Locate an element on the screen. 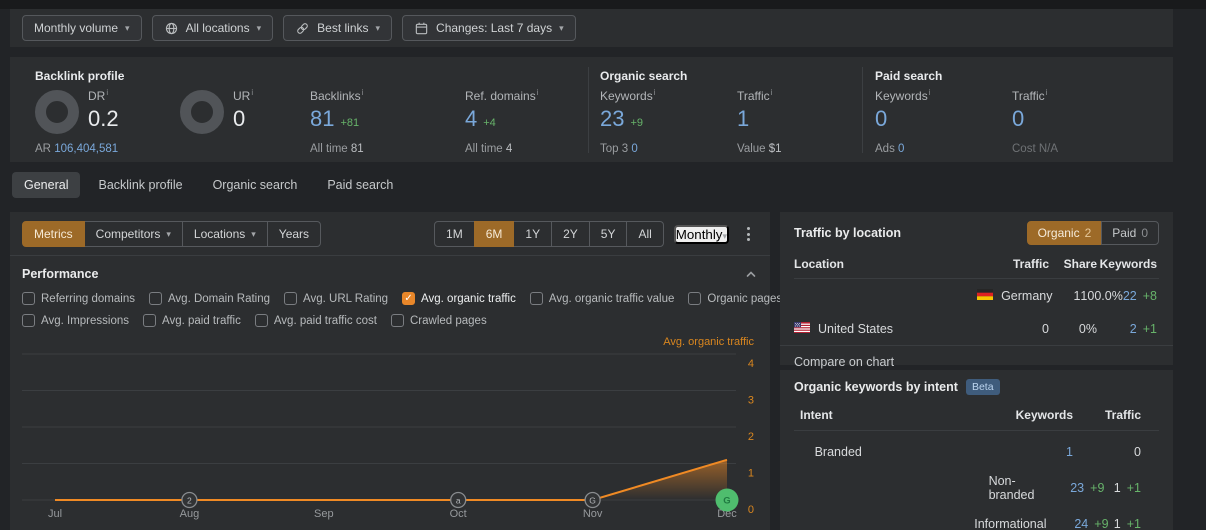 The height and width of the screenshot is (530, 1206). metric-checkbox-avg-organic-traffic: ✓ Avg. organic traffic is located at coordinates (459, 298).